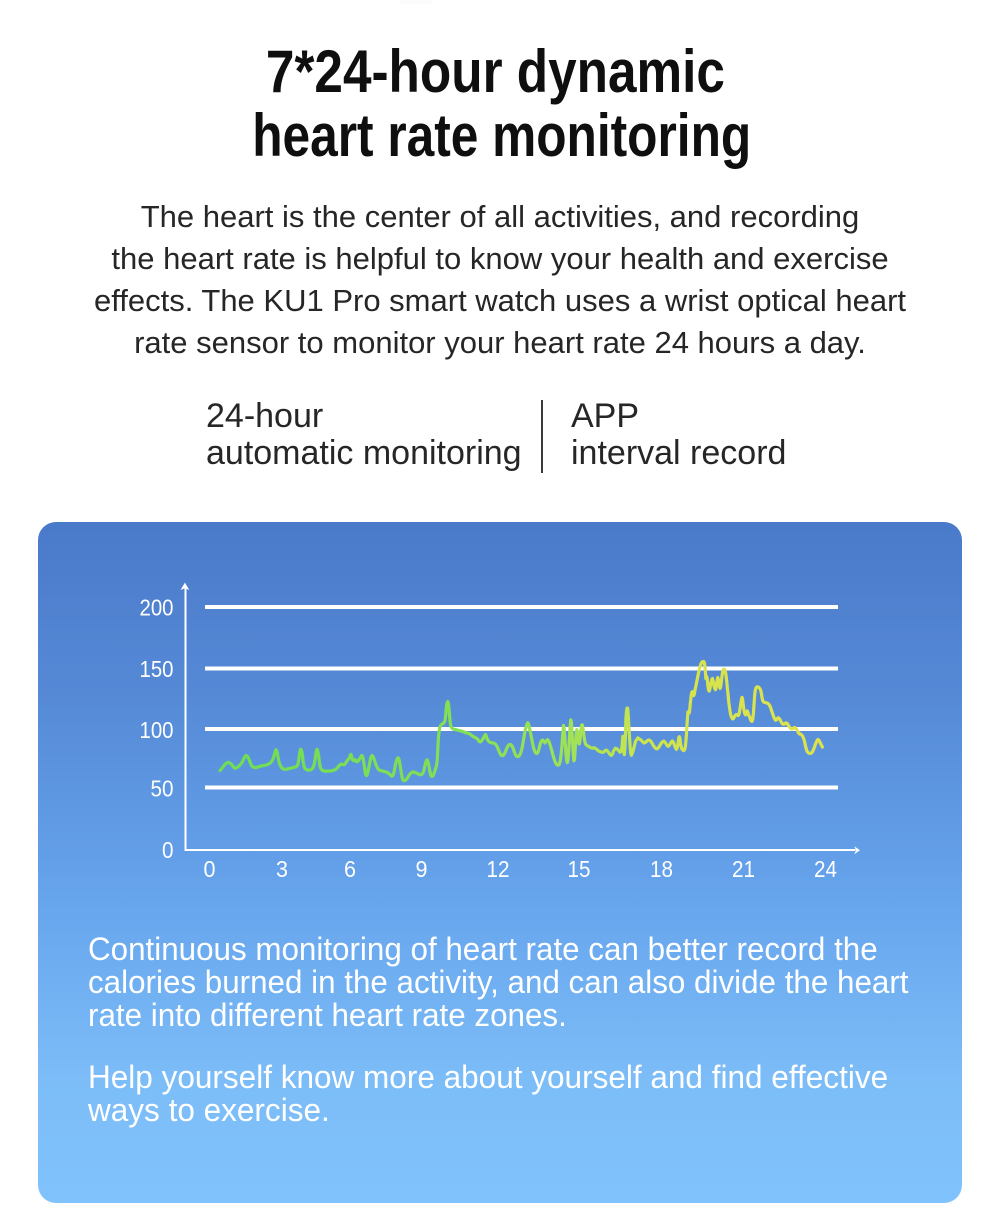  Describe the element at coordinates (661, 869) in the screenshot. I see `svg-text: 18` at that location.